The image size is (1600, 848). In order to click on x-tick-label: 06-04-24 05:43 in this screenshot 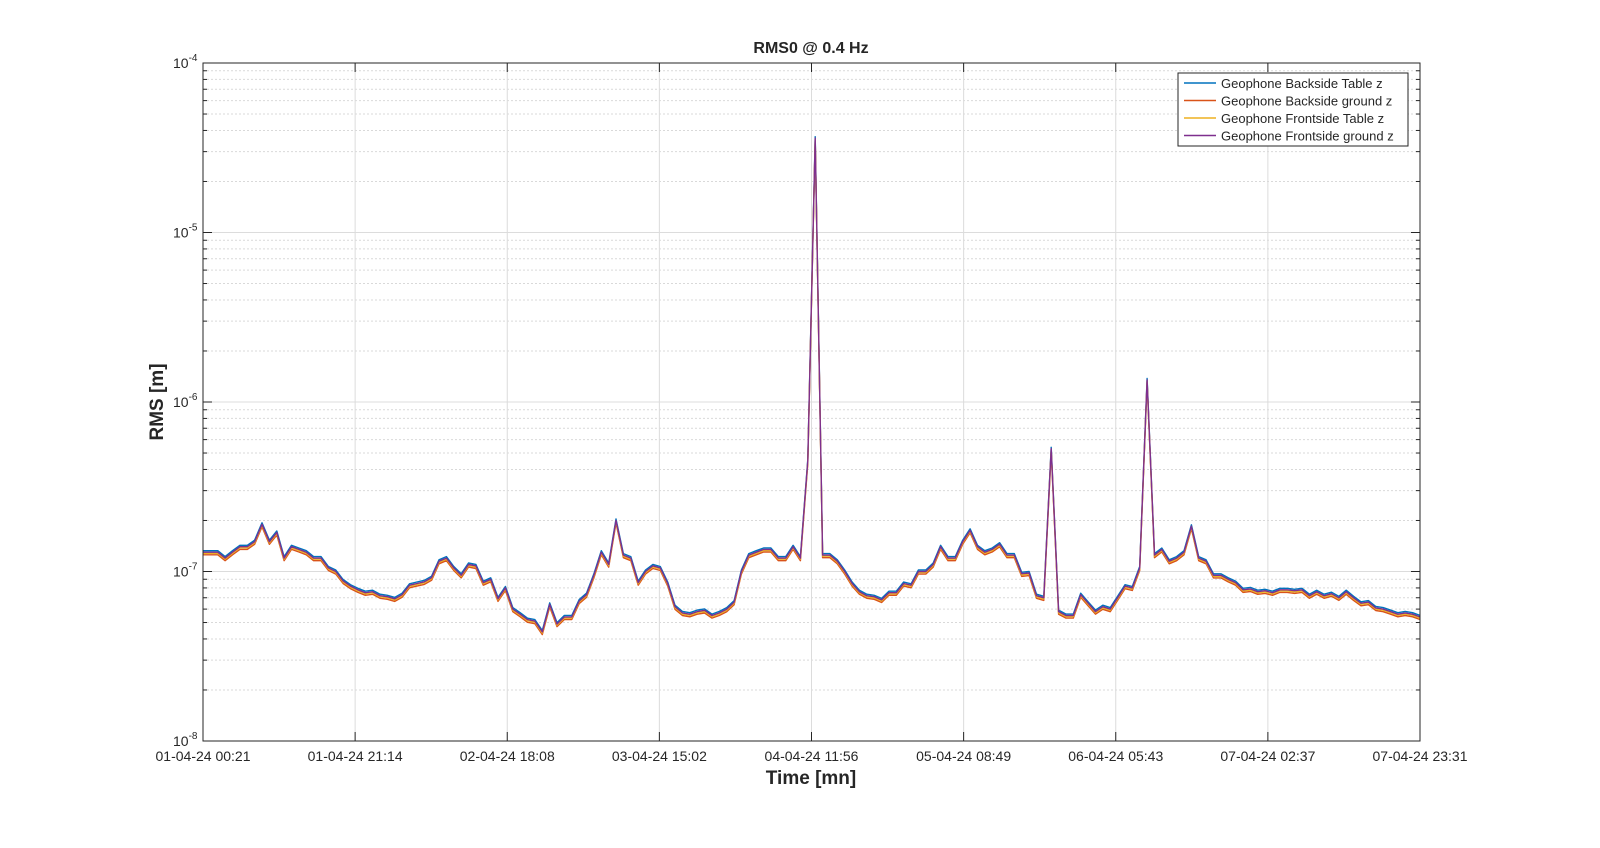, I will do `click(1115, 756)`.